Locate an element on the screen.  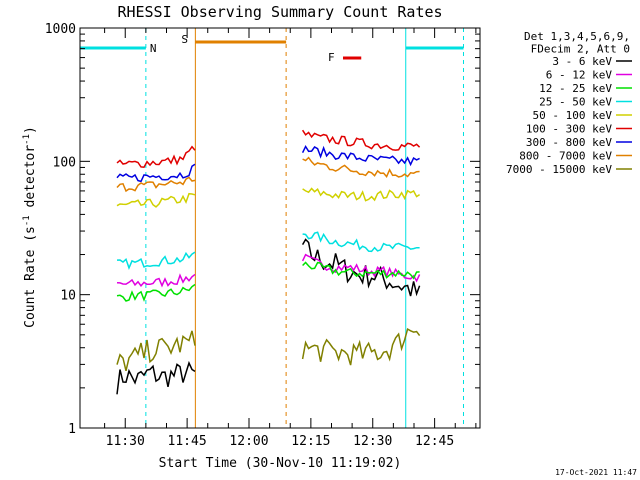
y-axis-label: Count Rate (s-1 detector-1) is located at coordinates (30, 227).